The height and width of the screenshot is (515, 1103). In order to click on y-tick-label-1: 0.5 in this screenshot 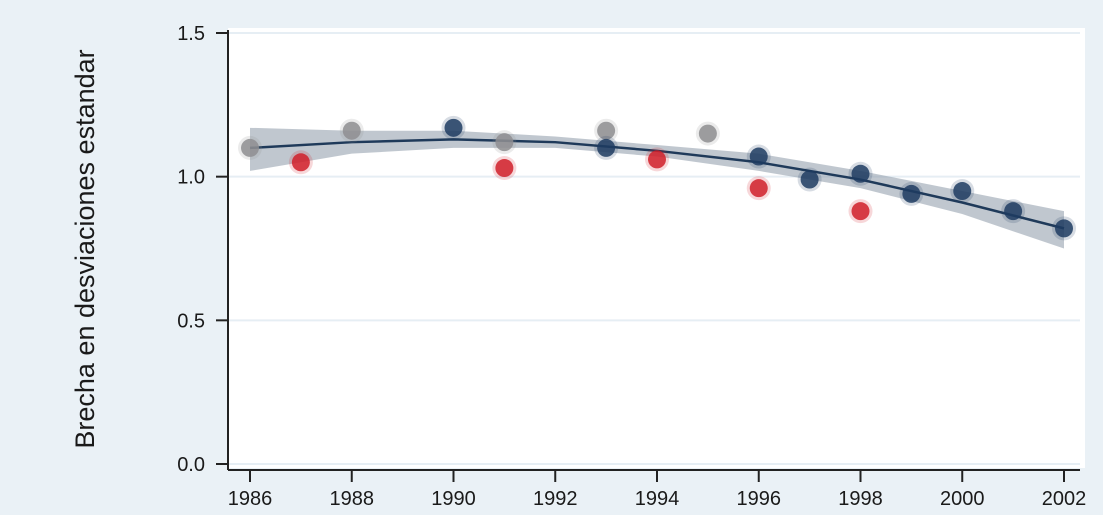, I will do `click(191, 321)`.